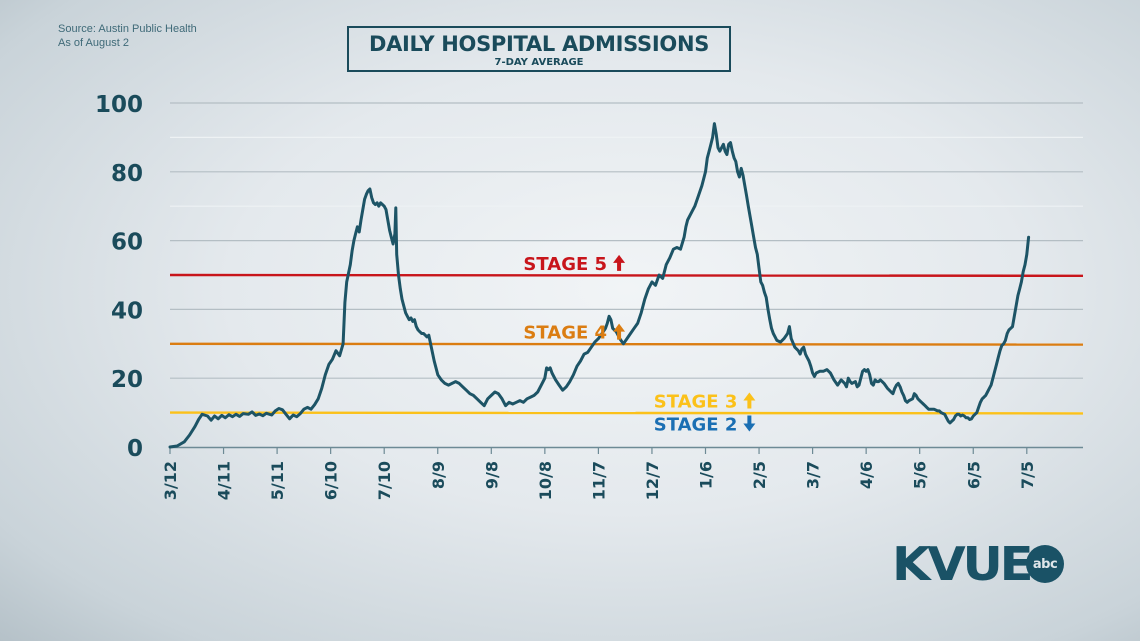 The height and width of the screenshot is (641, 1140). Describe the element at coordinates (135, 449) in the screenshot. I see `y-tick-label: 0` at that location.